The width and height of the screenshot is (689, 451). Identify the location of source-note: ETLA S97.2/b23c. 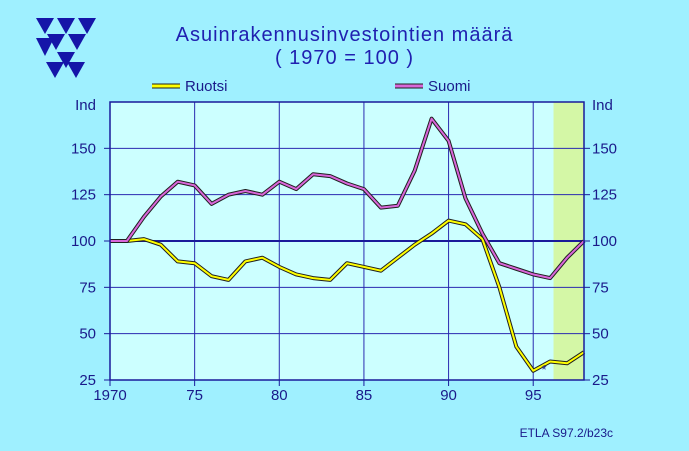
(566, 433).